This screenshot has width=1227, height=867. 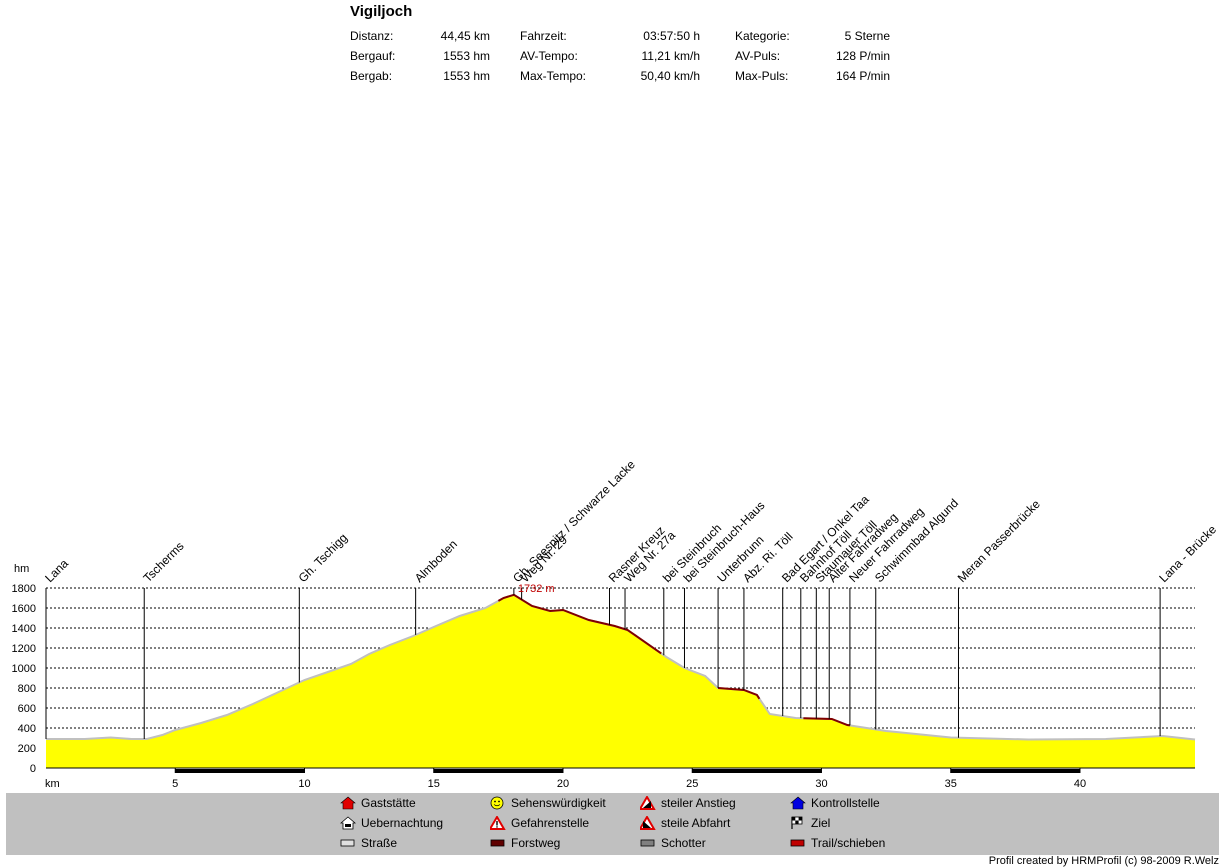 I want to click on x-tick-label: 20, so click(x=563, y=784).